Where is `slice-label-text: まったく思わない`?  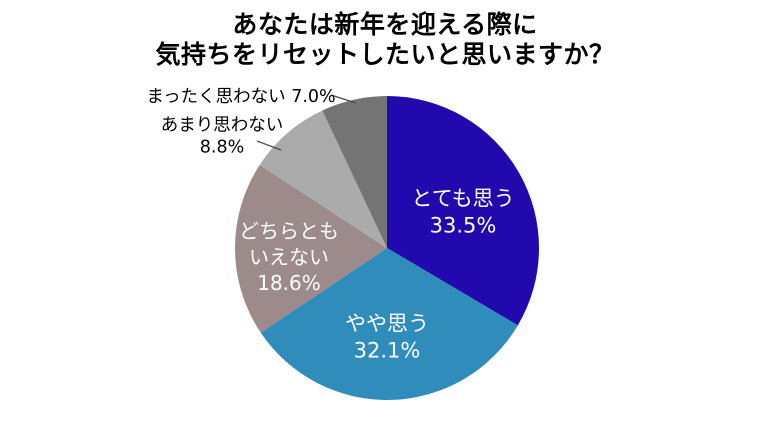 slice-label-text: まったく思わない is located at coordinates (216, 96).